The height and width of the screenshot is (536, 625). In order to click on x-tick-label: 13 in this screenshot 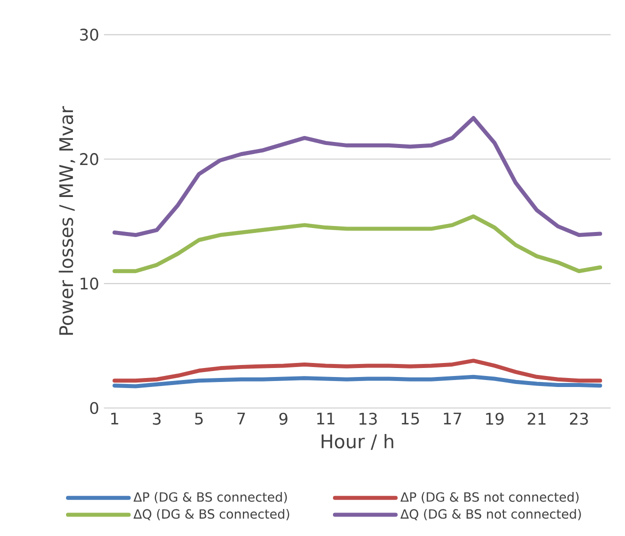, I will do `click(368, 418)`.